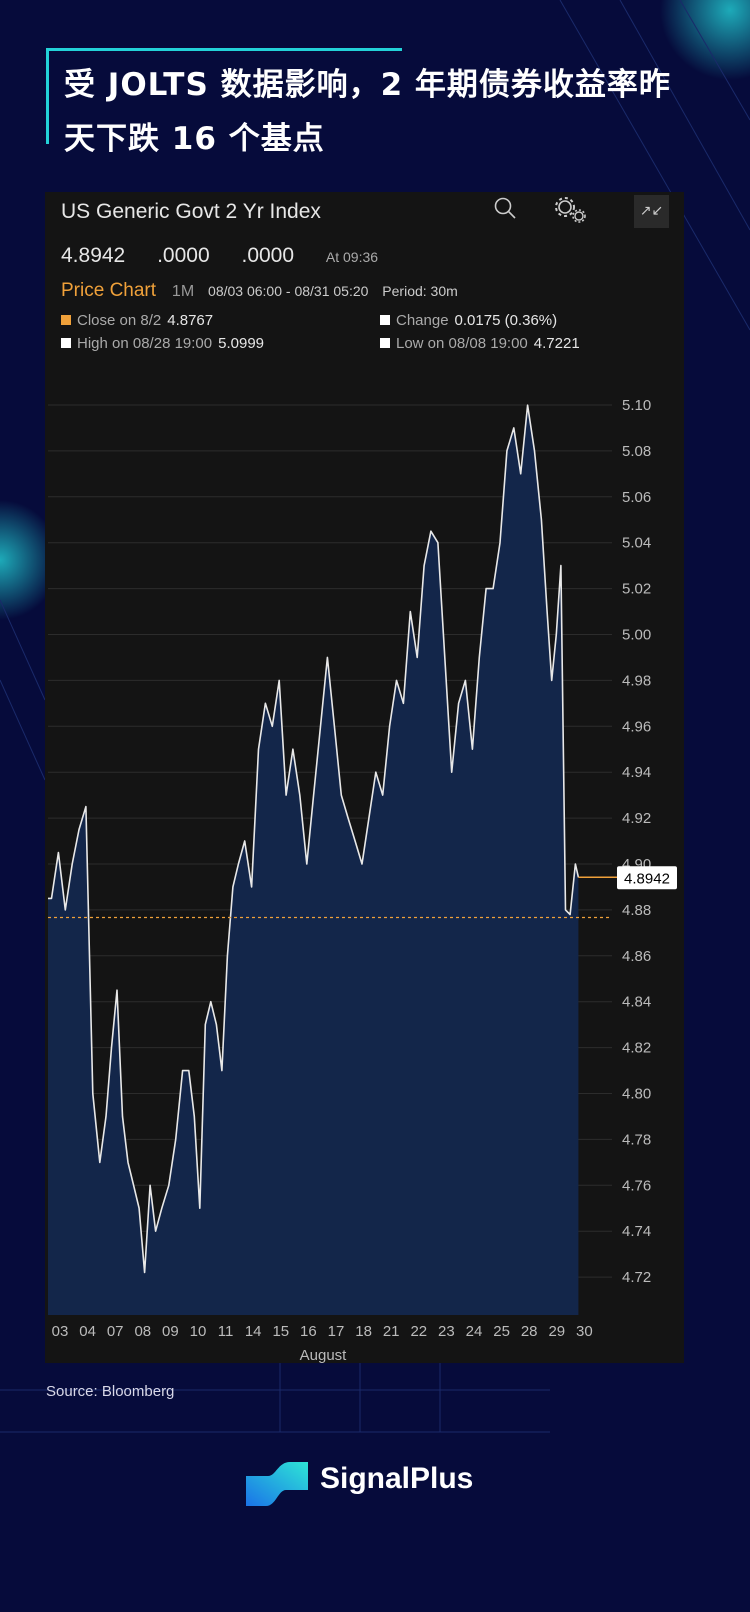 The image size is (750, 1612). I want to click on x-tick-label: 03, so click(60, 1331).